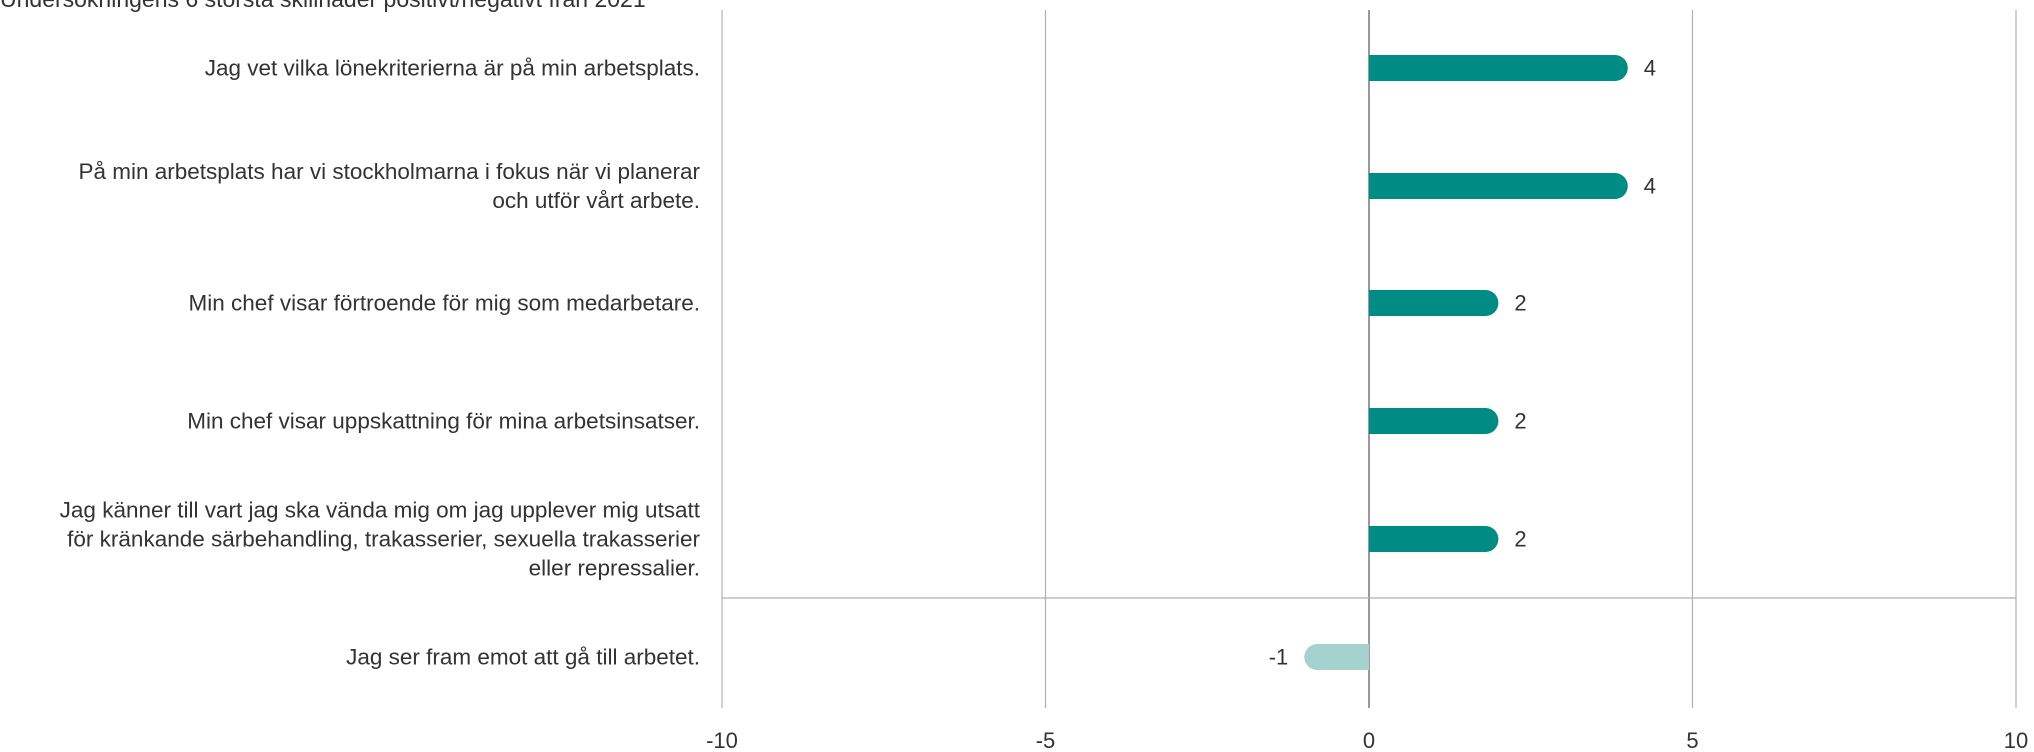  Describe the element at coordinates (614, 568) in the screenshot. I see `category-label: eller repressalier.` at that location.